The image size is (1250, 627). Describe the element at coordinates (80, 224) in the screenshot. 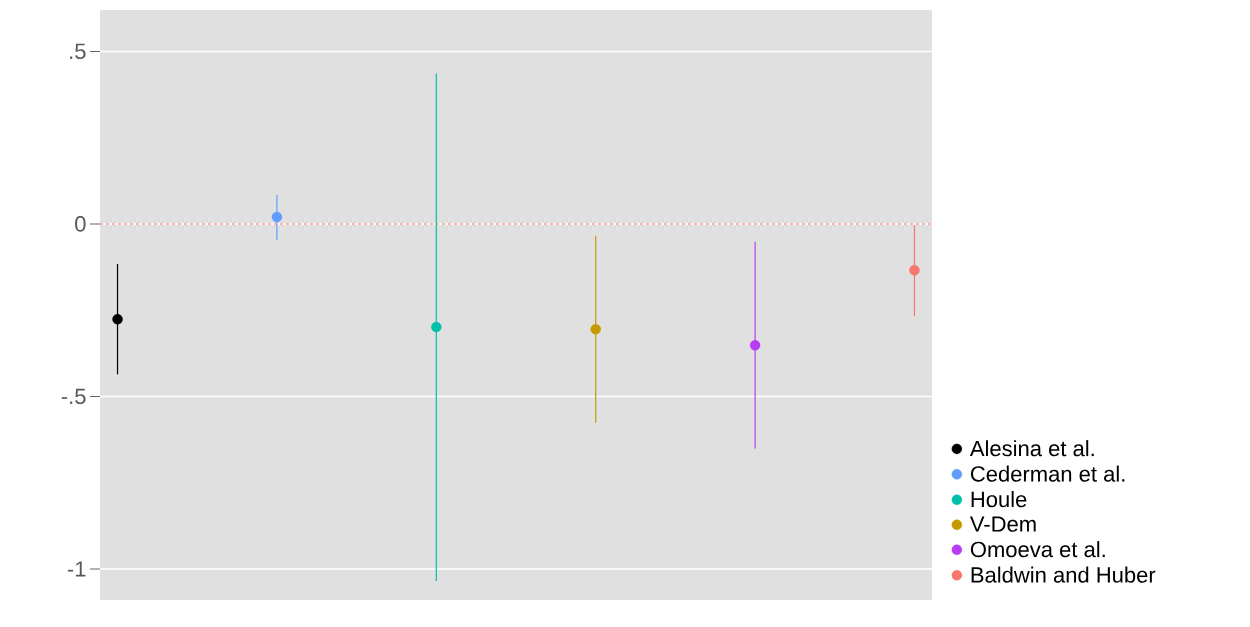

I see `y-tick-label: 0` at that location.